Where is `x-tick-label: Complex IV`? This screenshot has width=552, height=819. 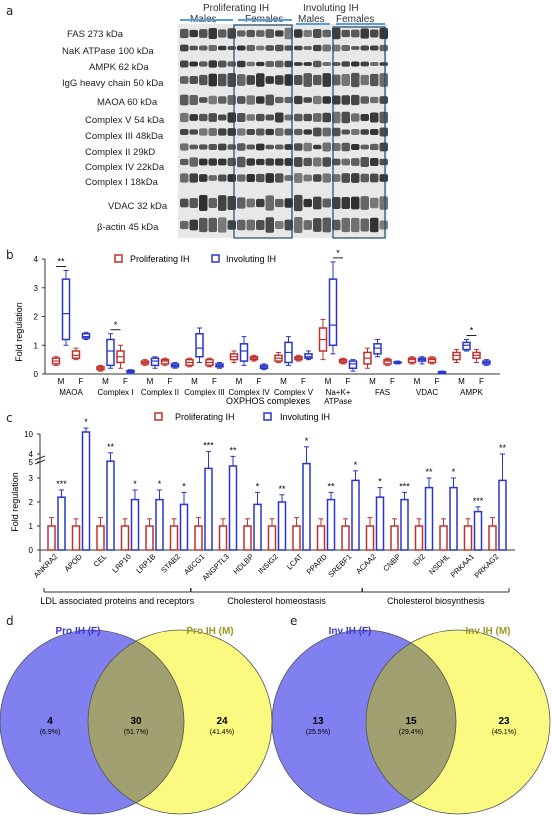
x-tick-label: Complex IV is located at coordinates (249, 392).